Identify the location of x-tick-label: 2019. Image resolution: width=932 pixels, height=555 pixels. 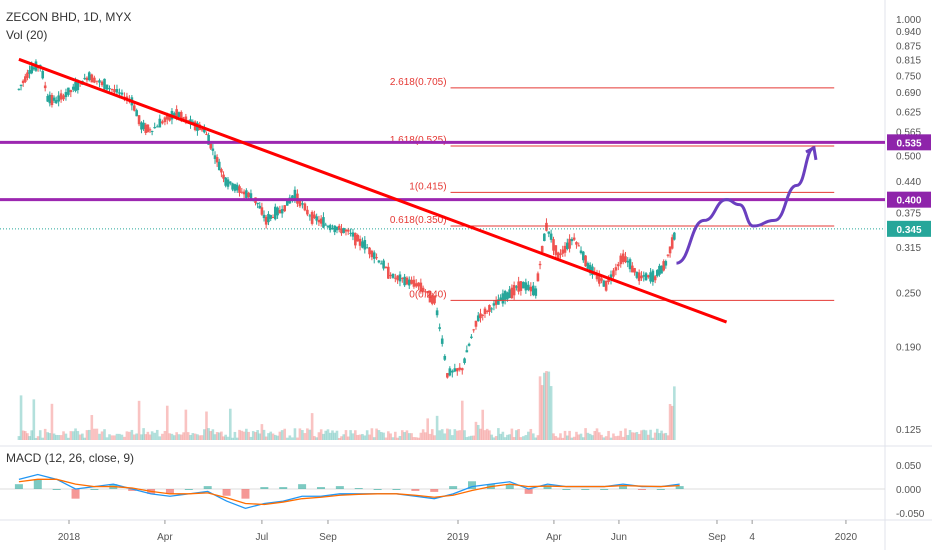
(458, 537).